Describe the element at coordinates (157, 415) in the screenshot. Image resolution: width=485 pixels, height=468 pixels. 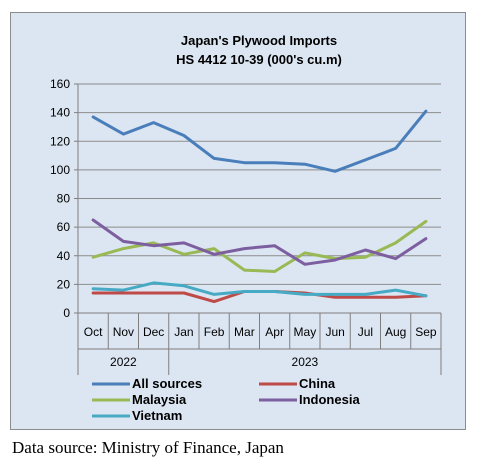
I see `legend-label: Vietnam` at that location.